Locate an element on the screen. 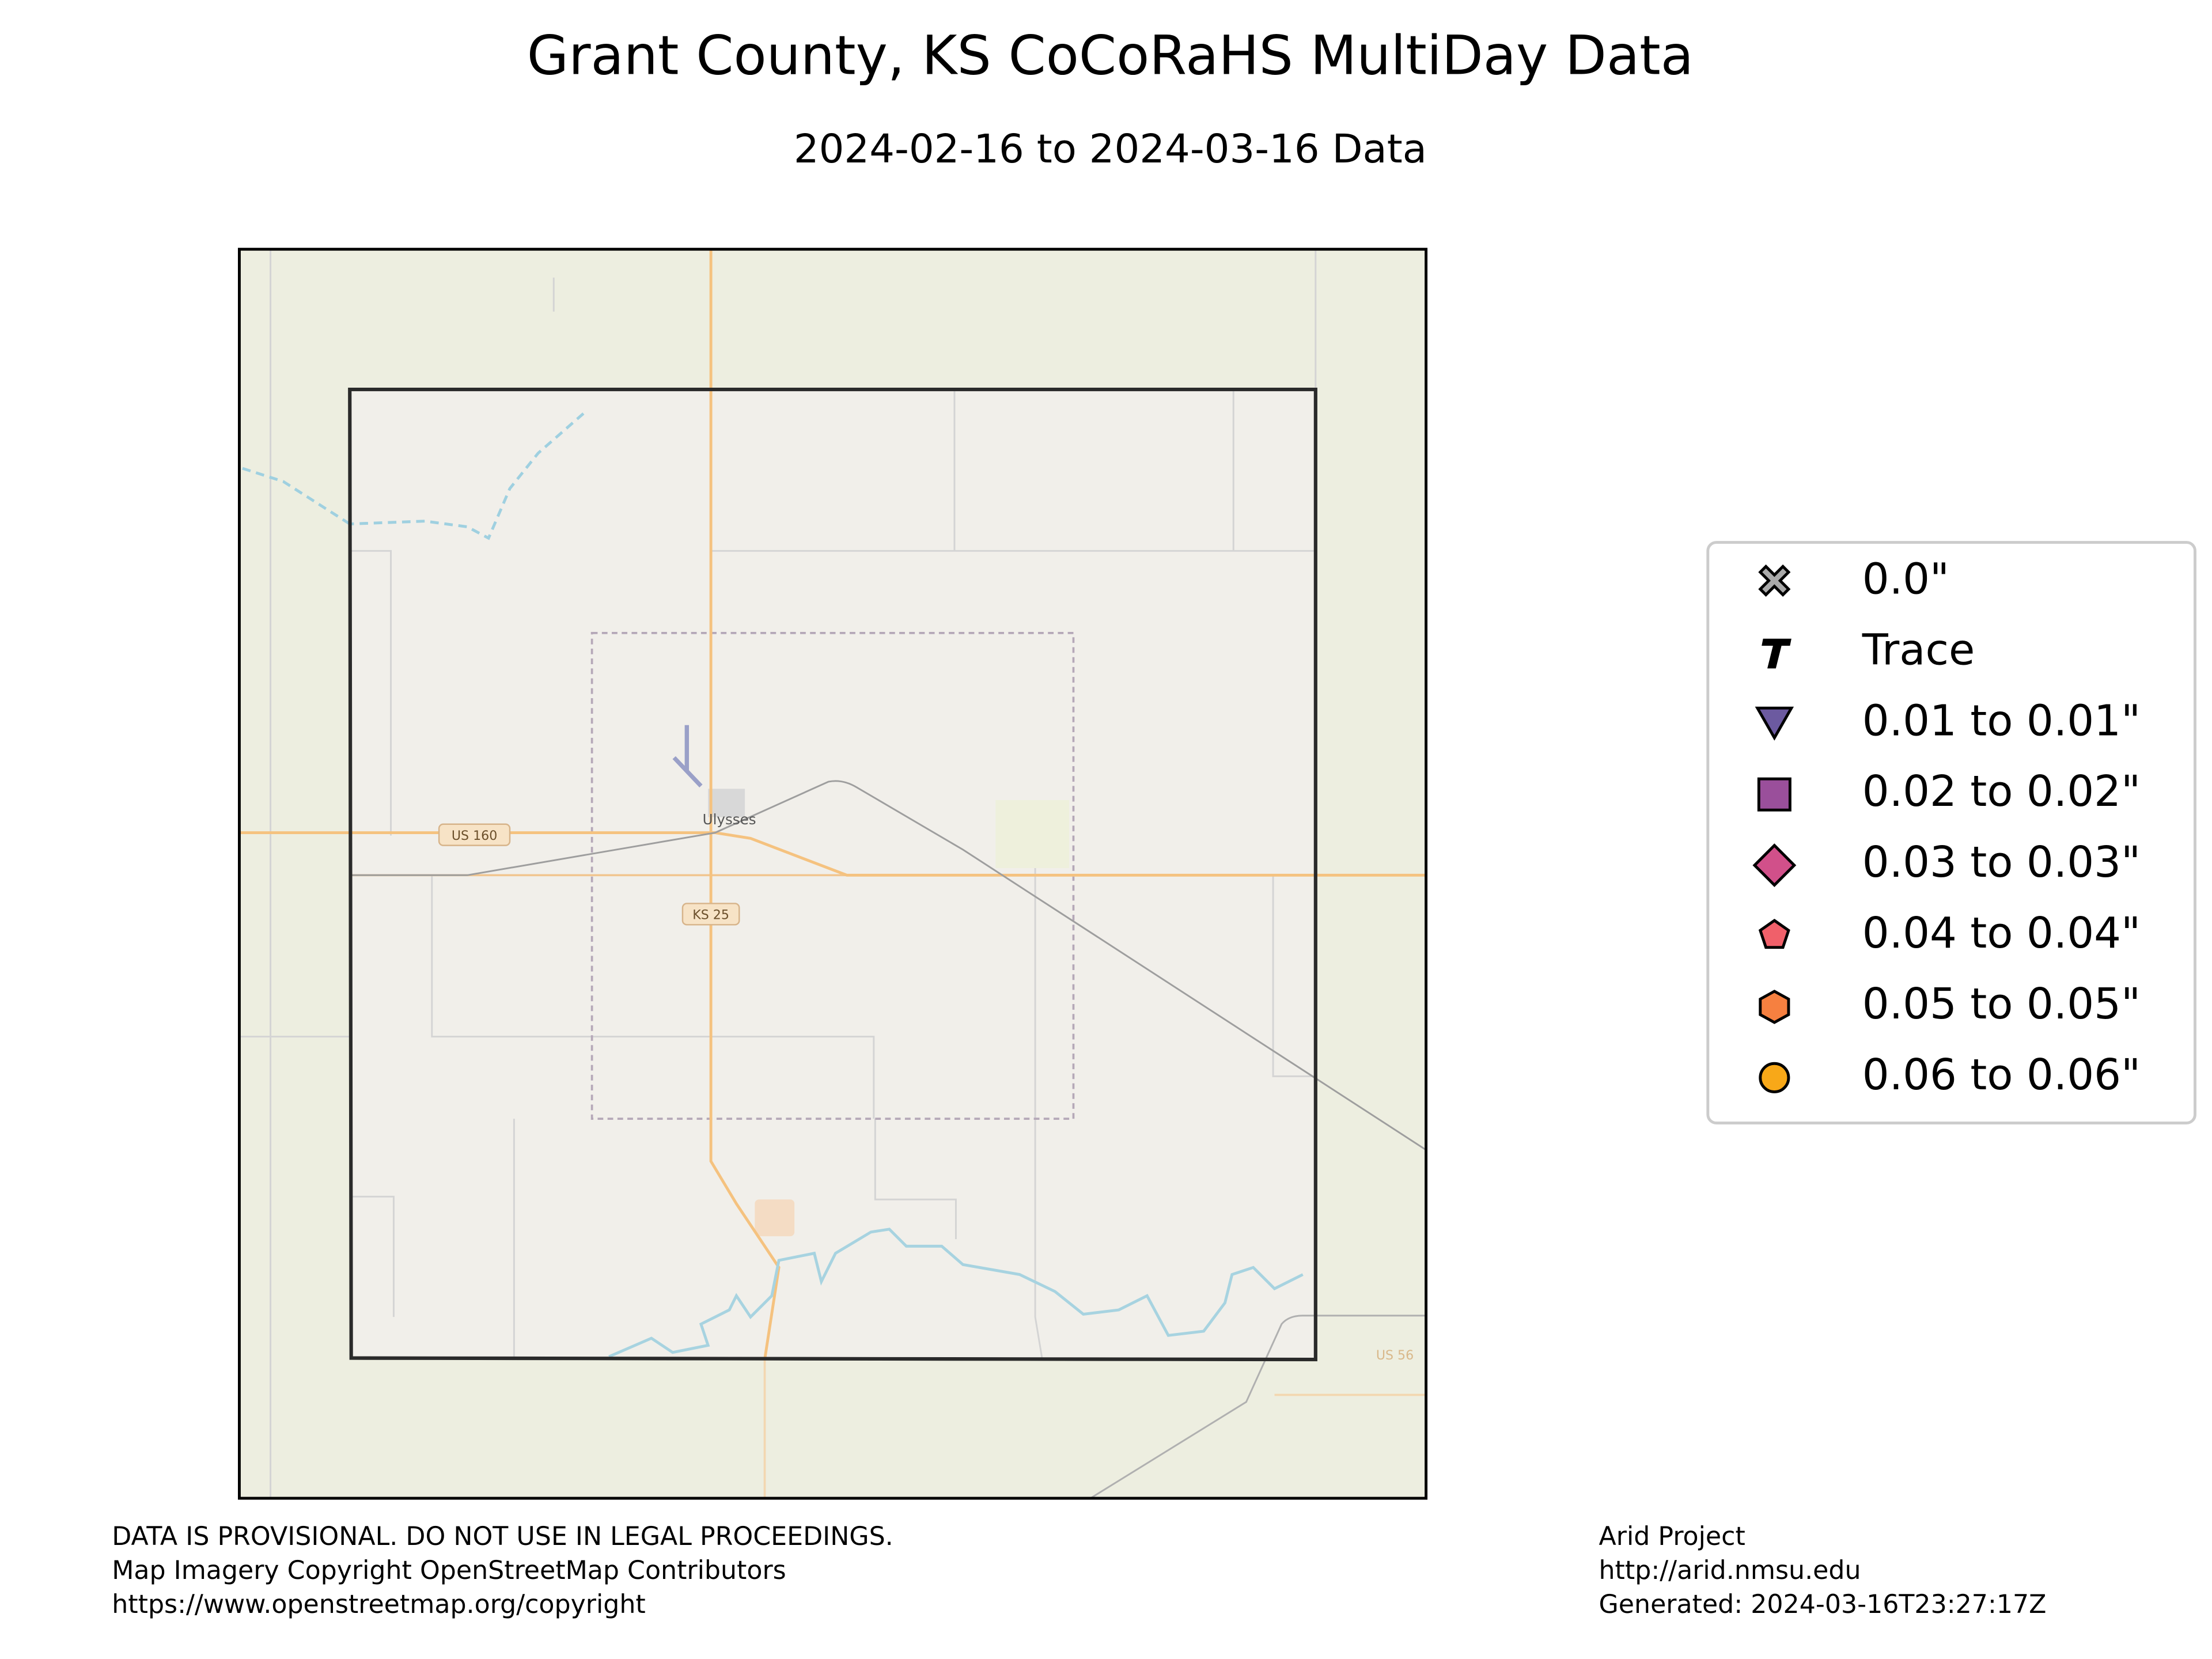  highway is located at coordinates (1094, 1428).